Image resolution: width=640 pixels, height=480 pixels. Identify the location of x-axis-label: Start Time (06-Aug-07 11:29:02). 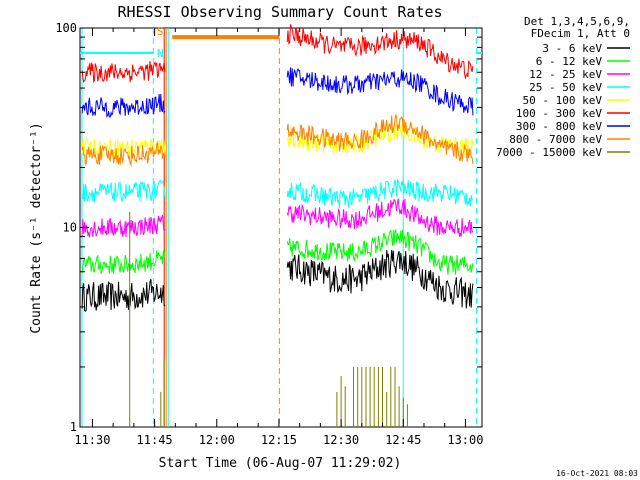
(280, 463).